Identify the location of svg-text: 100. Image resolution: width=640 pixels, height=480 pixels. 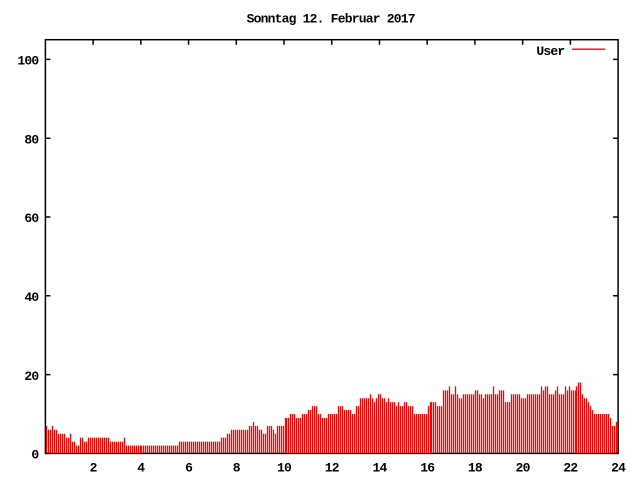
(28, 61).